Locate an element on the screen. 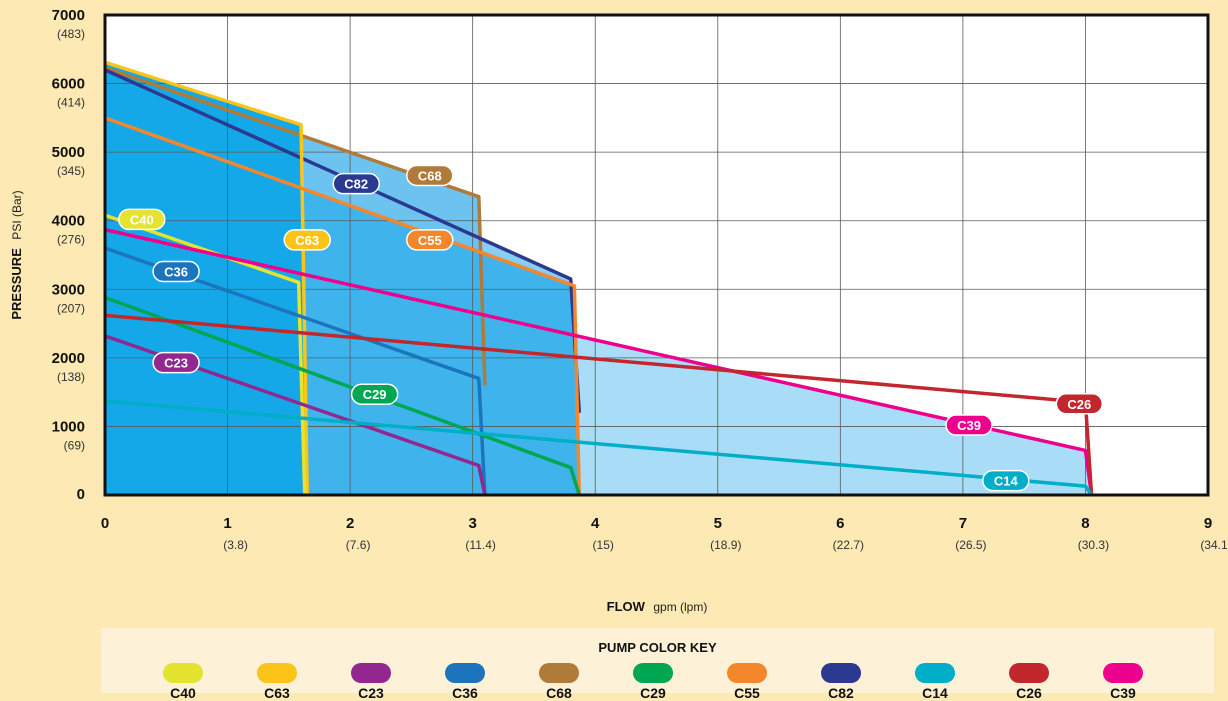  x-tick-sublabel: (22.7) is located at coordinates (848, 545).